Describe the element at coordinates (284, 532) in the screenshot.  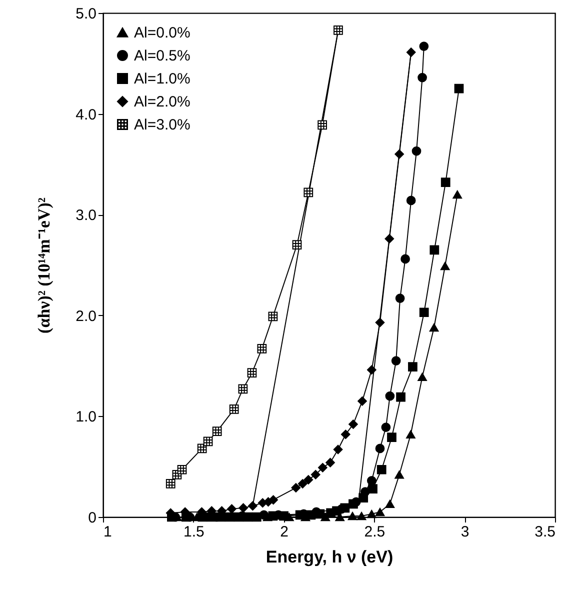
I see `x-tick-label: 2` at that location.